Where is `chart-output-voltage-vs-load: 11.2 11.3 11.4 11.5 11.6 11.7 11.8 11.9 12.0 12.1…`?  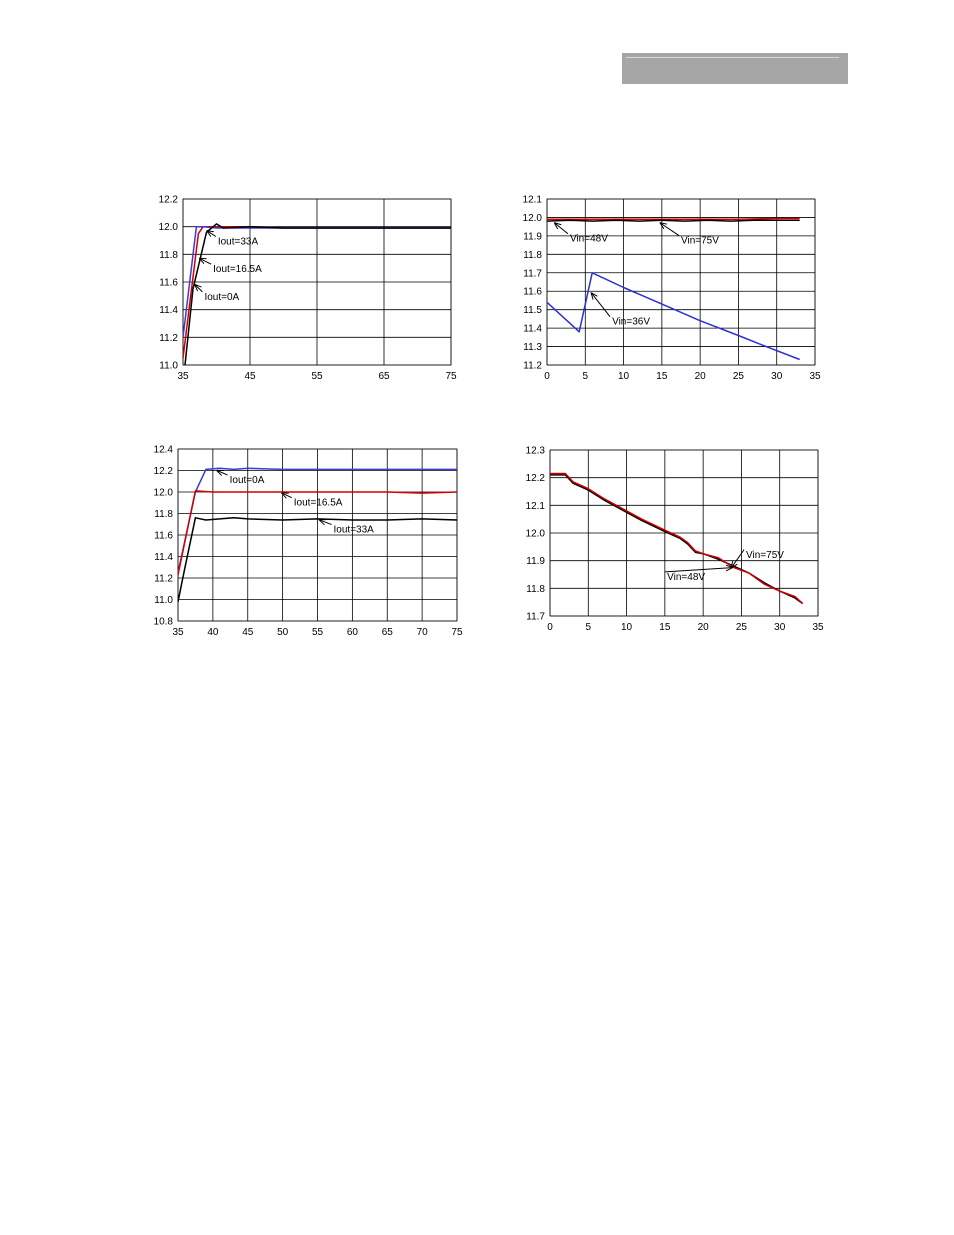 chart-output-voltage-vs-load: 11.2 11.3 11.4 11.5 11.6 11.7 11.8 11.9 12.0 12.1… is located at coordinates (672, 289).